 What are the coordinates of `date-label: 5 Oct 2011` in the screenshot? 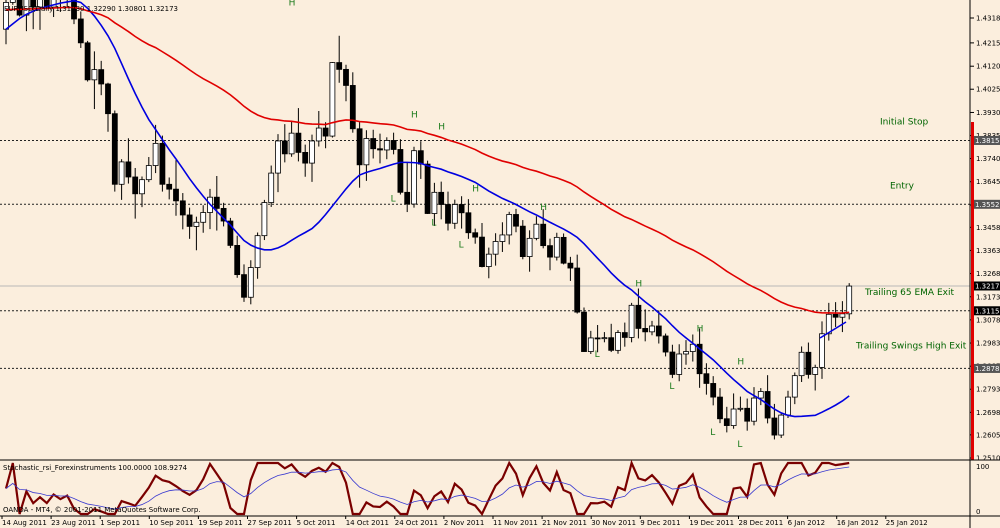 It's located at (316, 523).